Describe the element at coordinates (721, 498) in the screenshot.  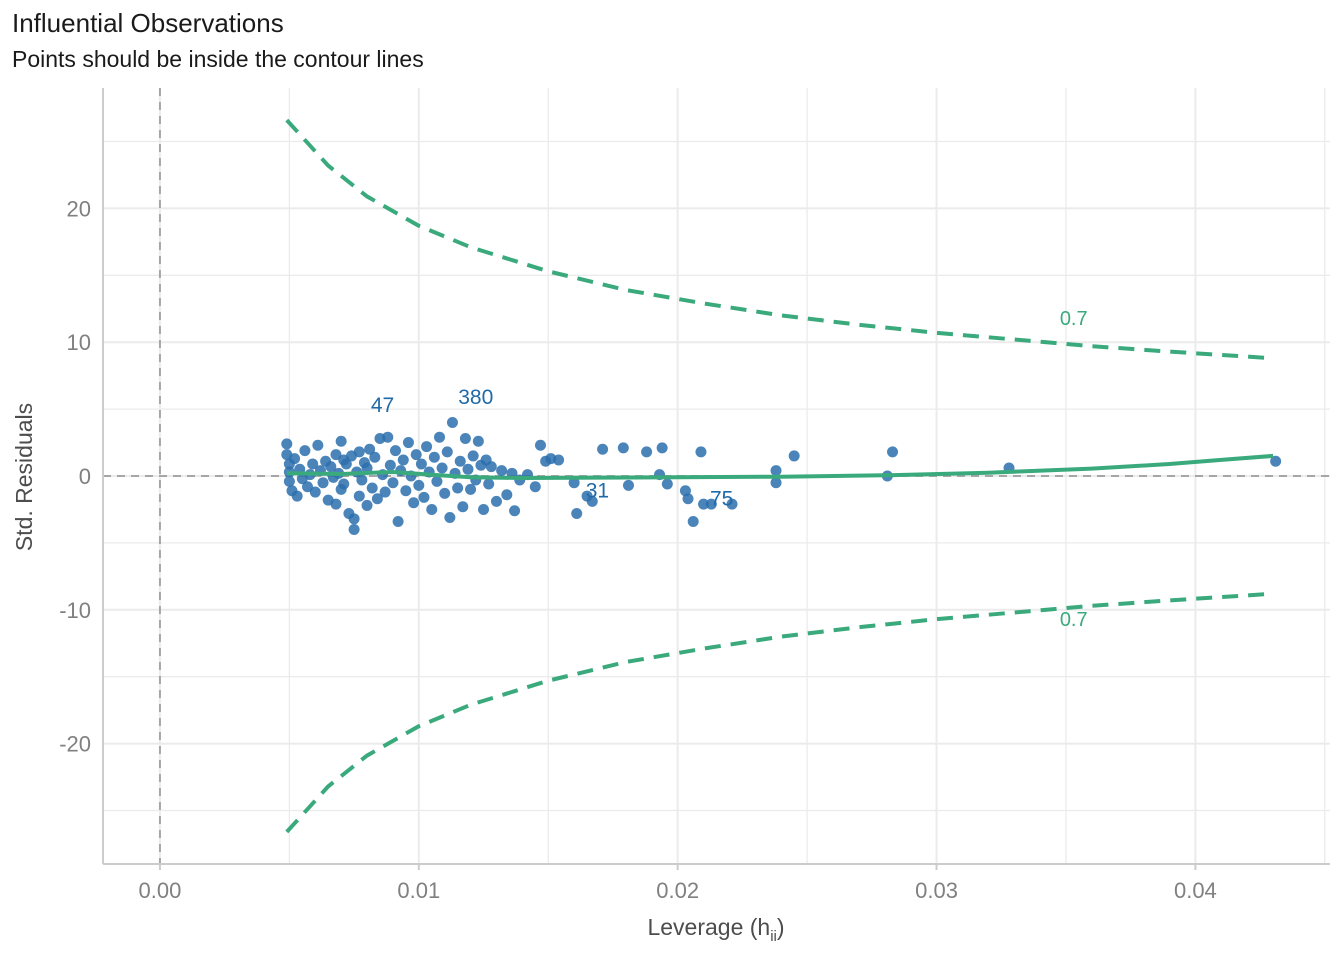
I see `point-label: 75` at that location.